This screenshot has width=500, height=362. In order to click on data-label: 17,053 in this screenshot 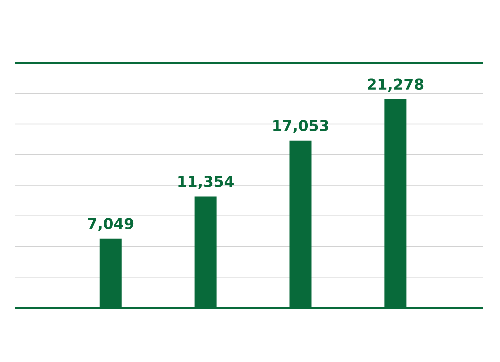, I will do `click(301, 127)`.